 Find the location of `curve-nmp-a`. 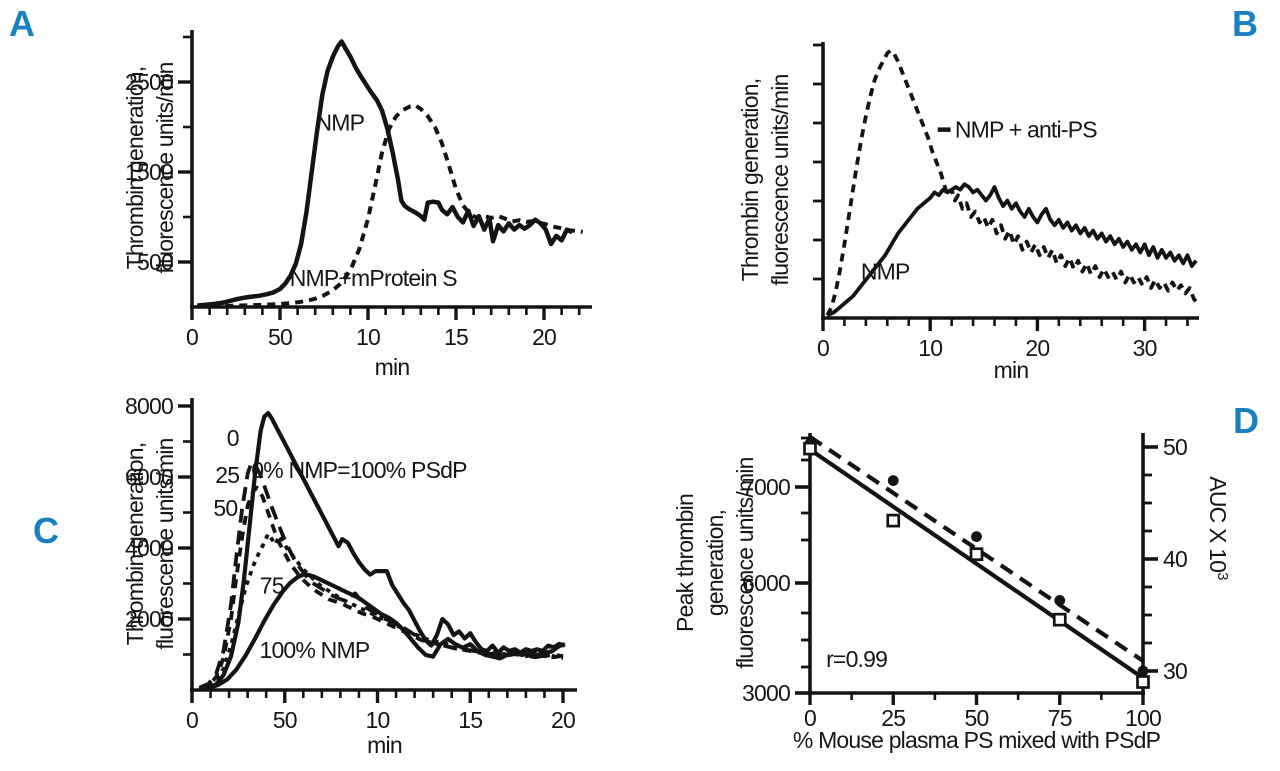

curve-nmp-a is located at coordinates (385, 173).